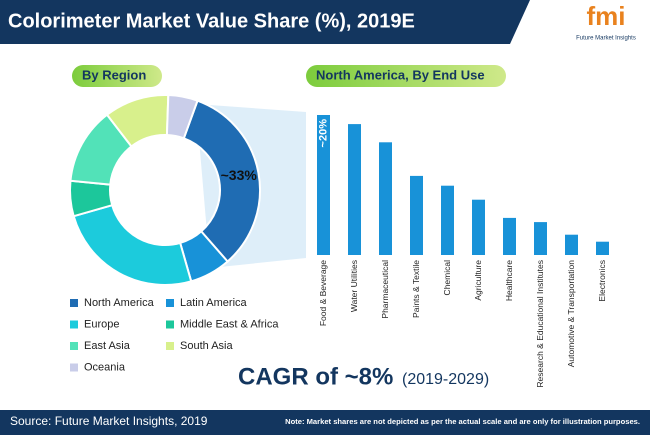  Describe the element at coordinates (315, 376) in the screenshot. I see `cagr: CAGR of ~8%` at that location.